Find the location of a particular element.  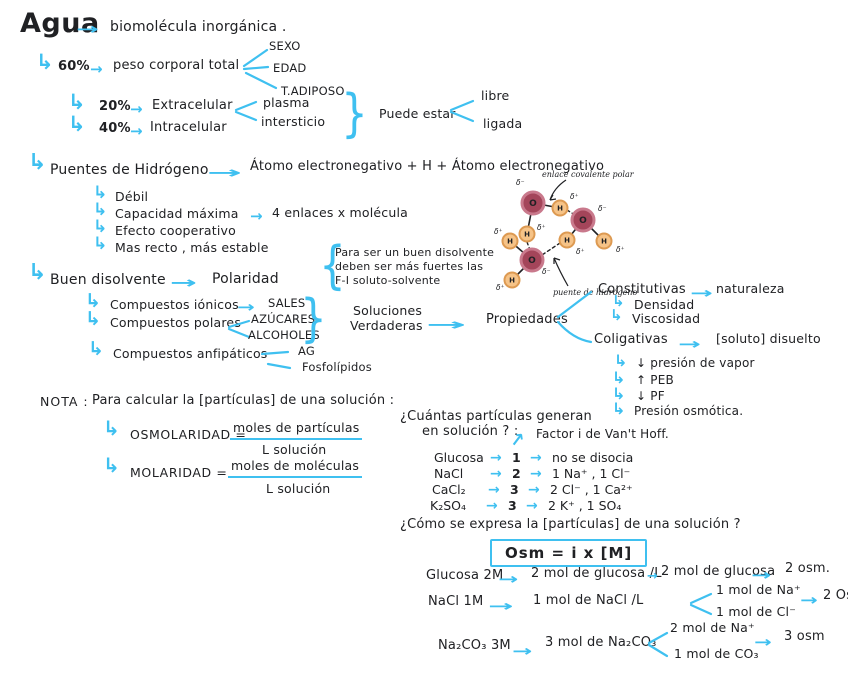

i-factor: 2 is located at coordinates (516, 473).